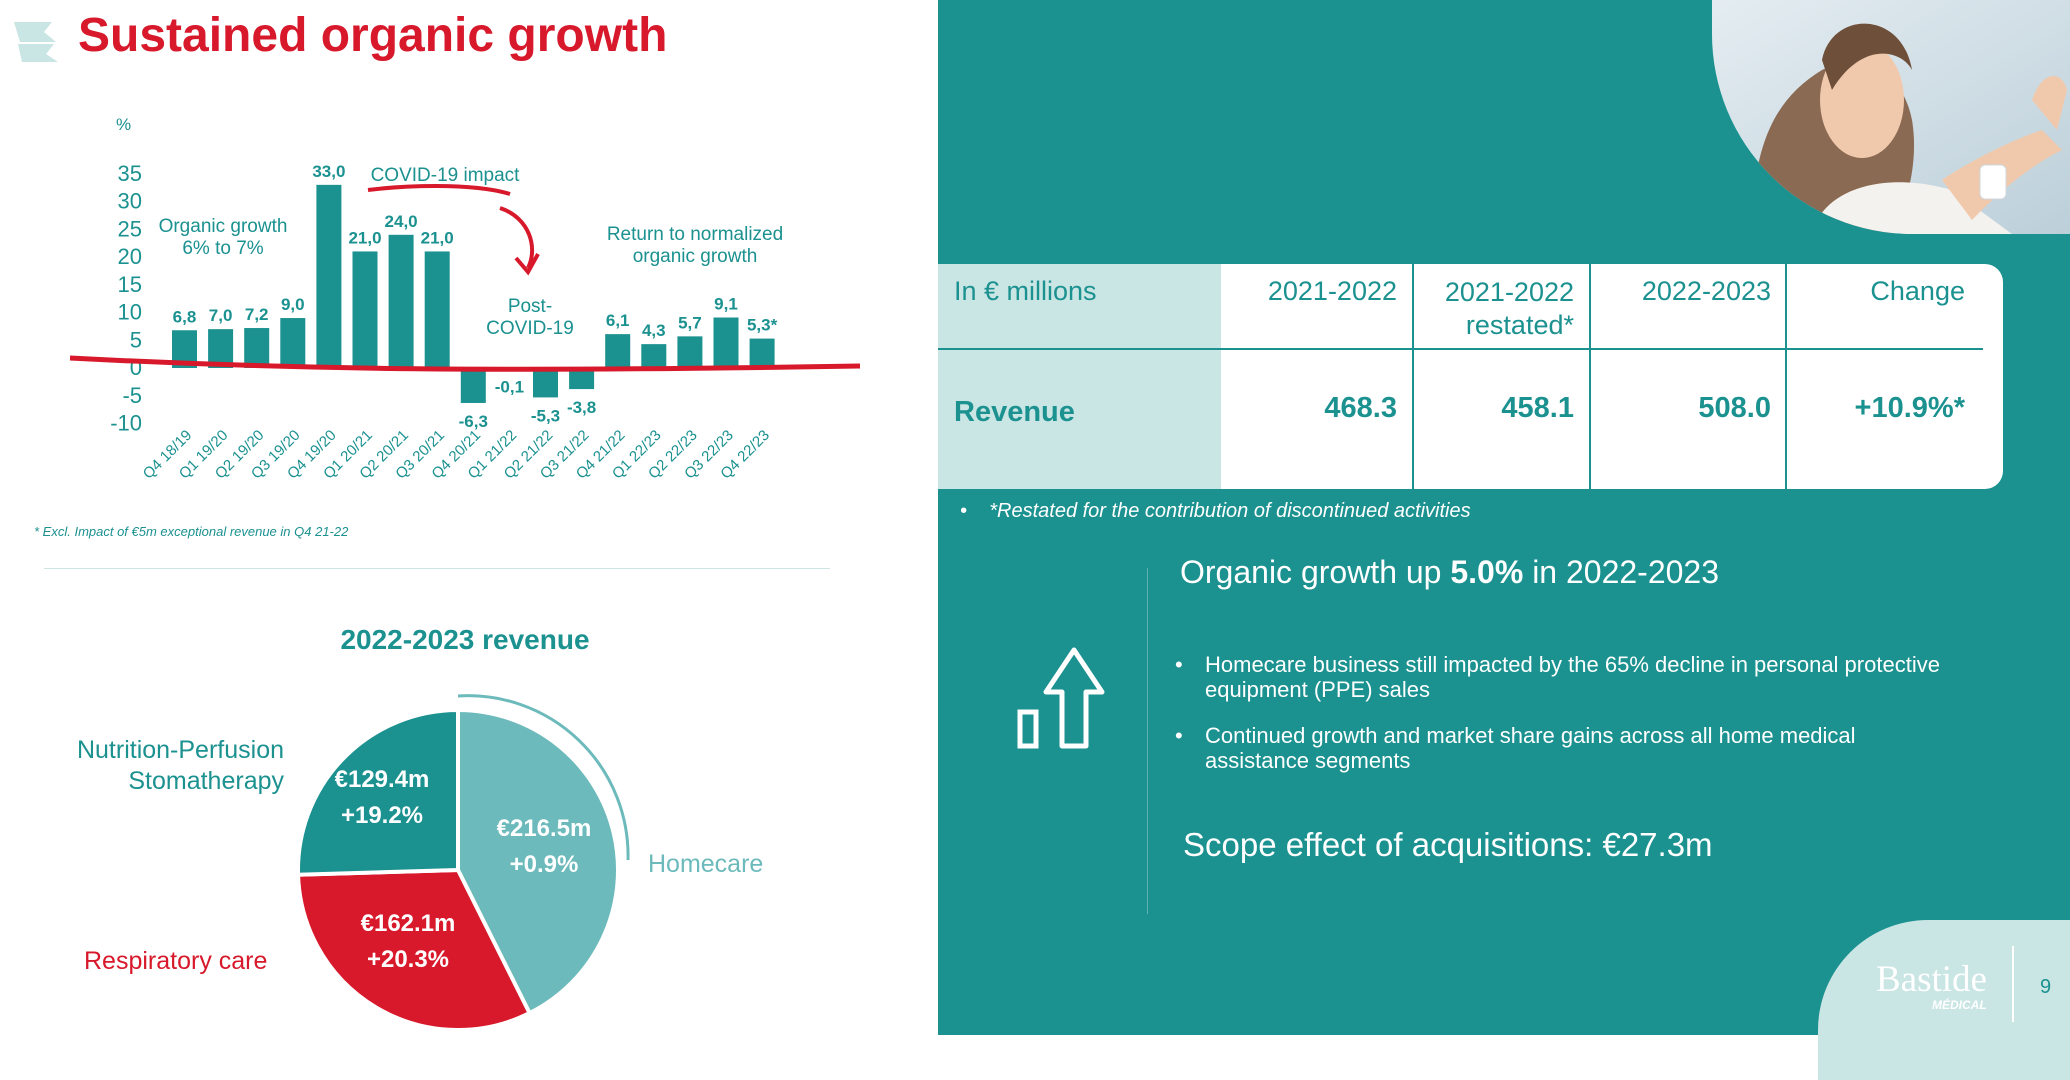  What do you see at coordinates (690, 322) in the screenshot?
I see `data-label: 5,7` at bounding box center [690, 322].